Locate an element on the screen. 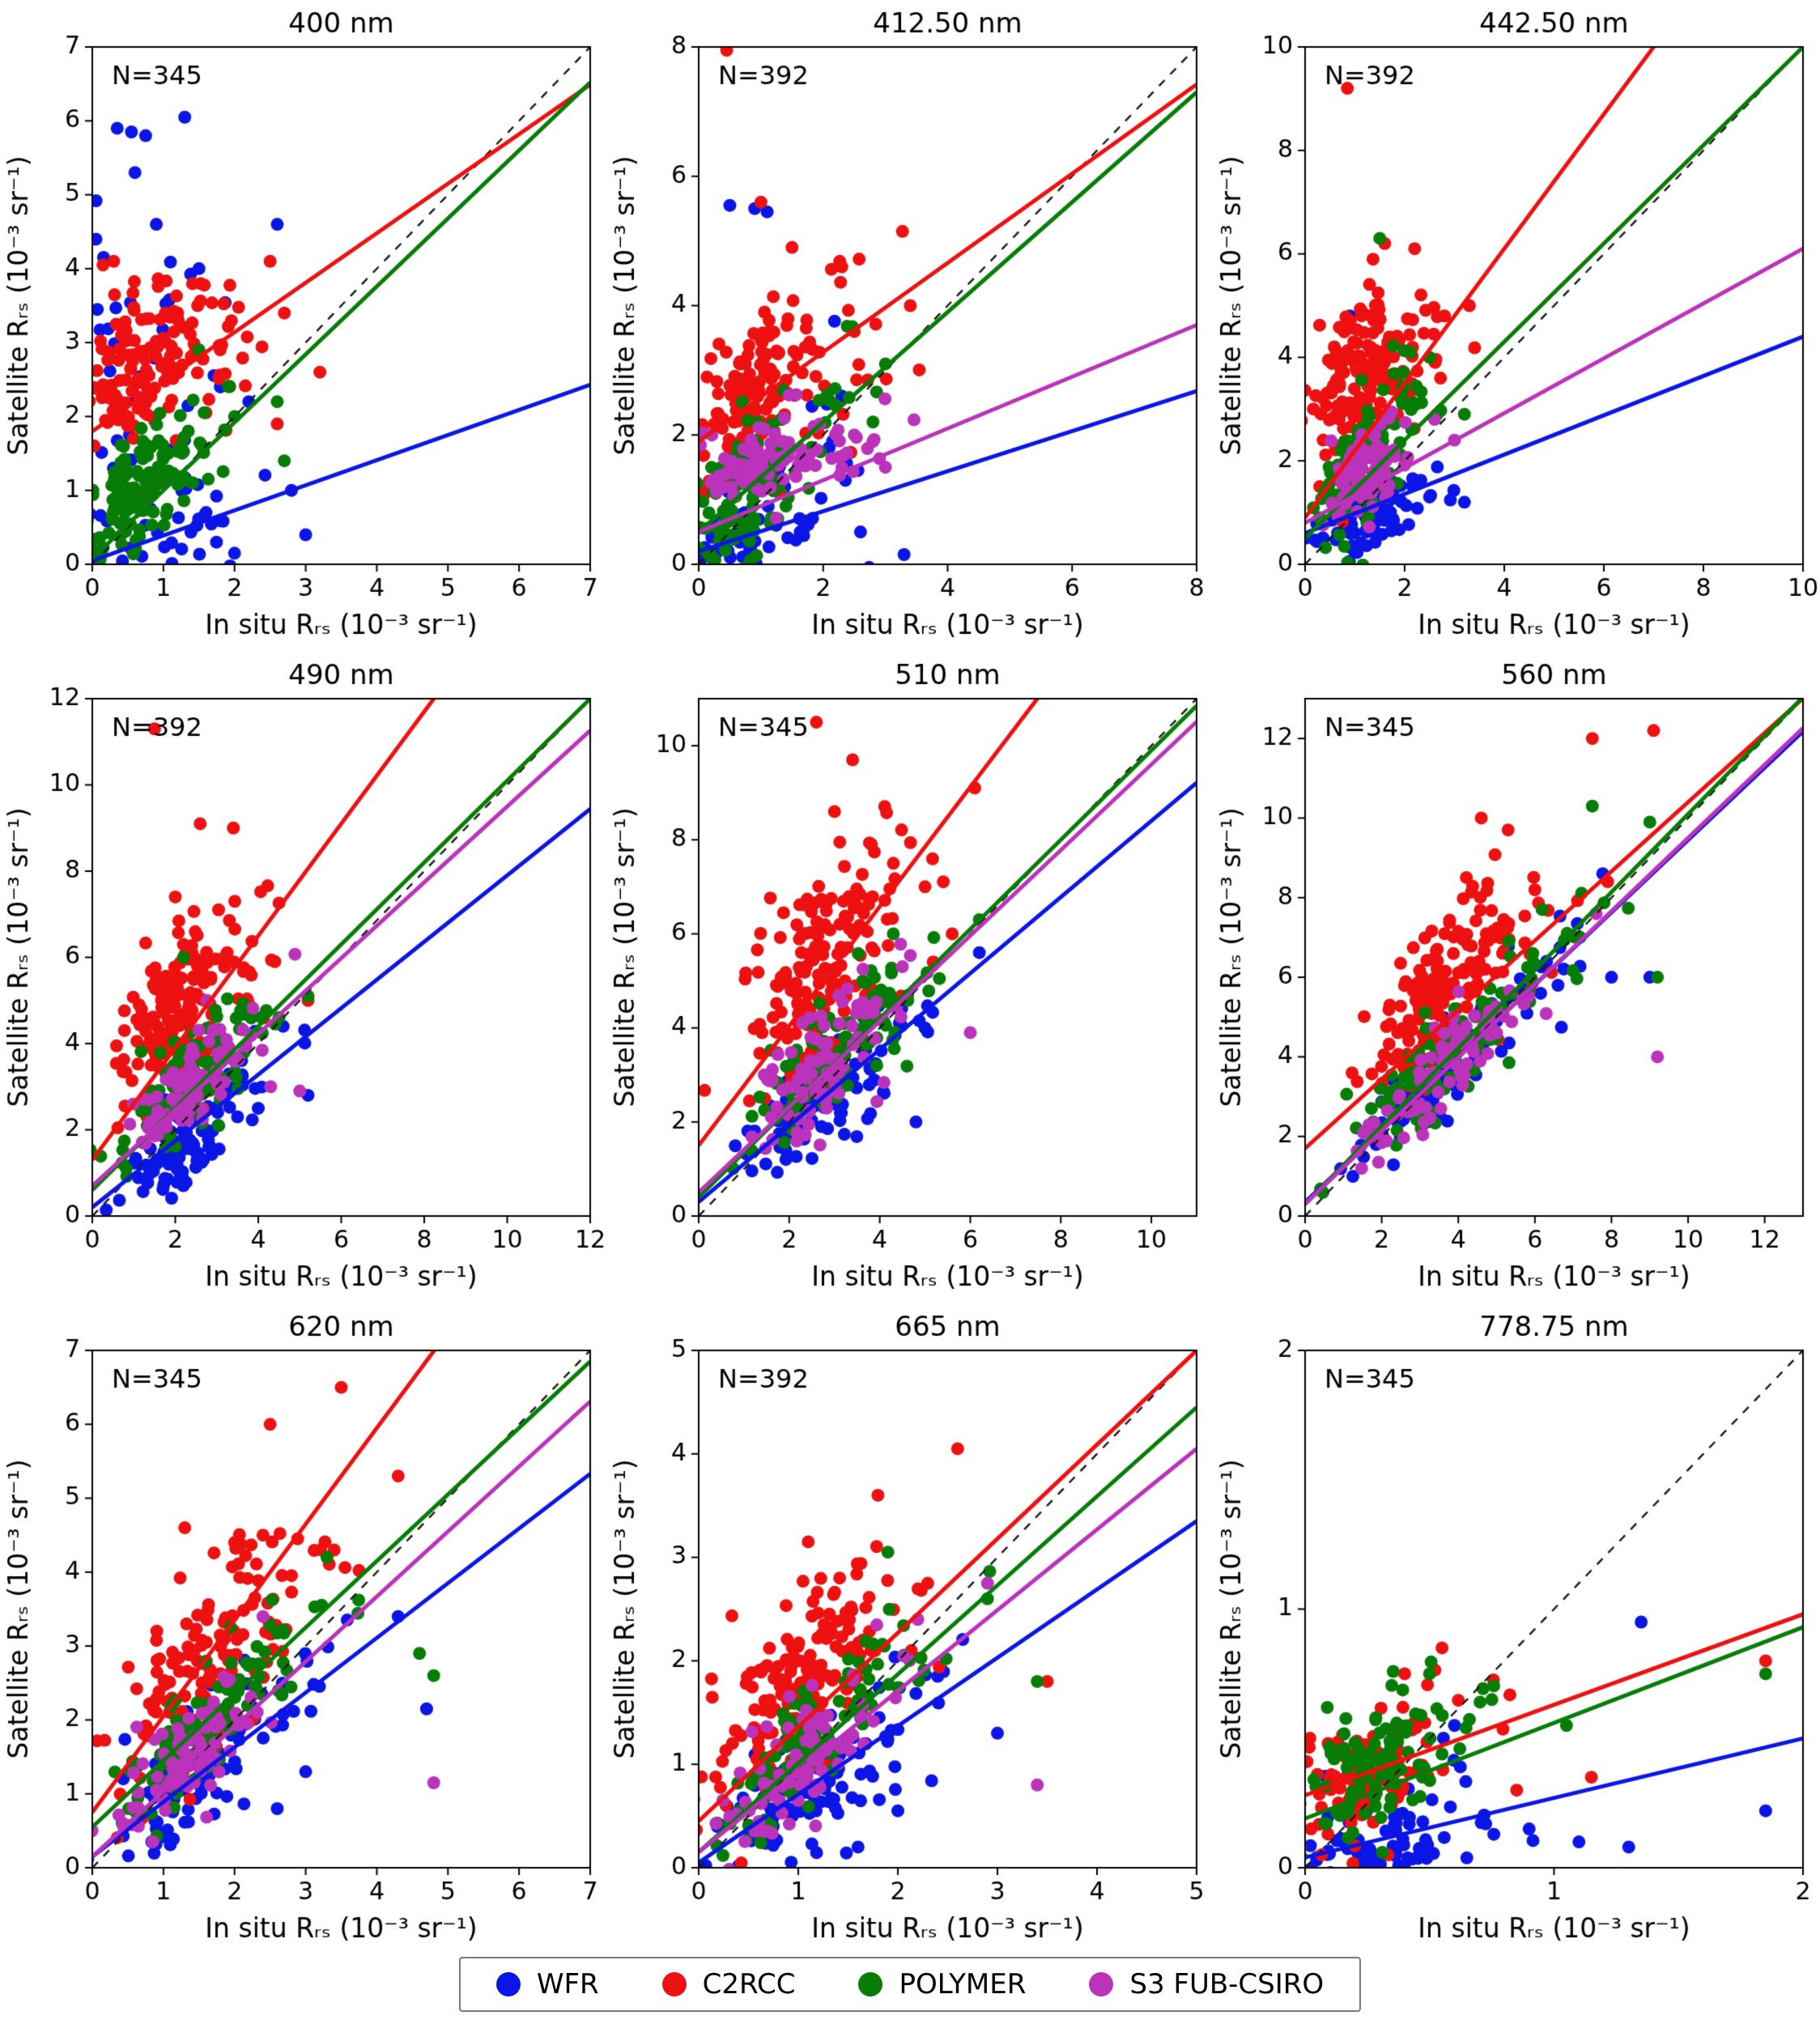 The image size is (1820, 2024). scatter-panel-510nm is located at coordinates (910, 977).